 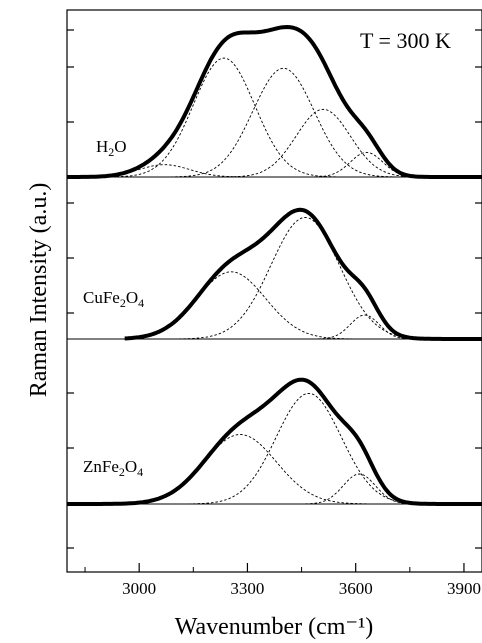 I want to click on y-axis-label: Raman Intensity (a.u.), so click(x=39, y=290).